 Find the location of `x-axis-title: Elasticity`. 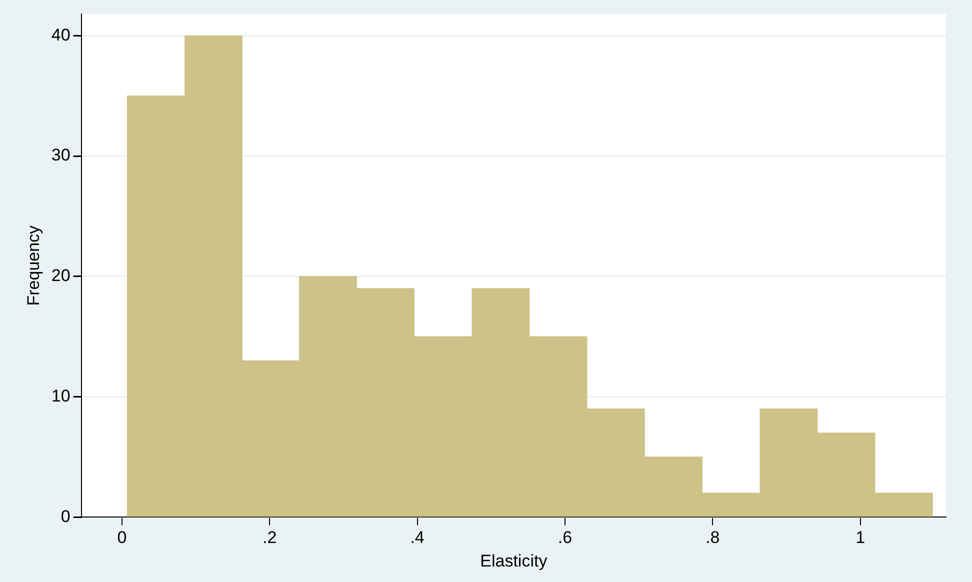

x-axis-title: Elasticity is located at coordinates (514, 560).